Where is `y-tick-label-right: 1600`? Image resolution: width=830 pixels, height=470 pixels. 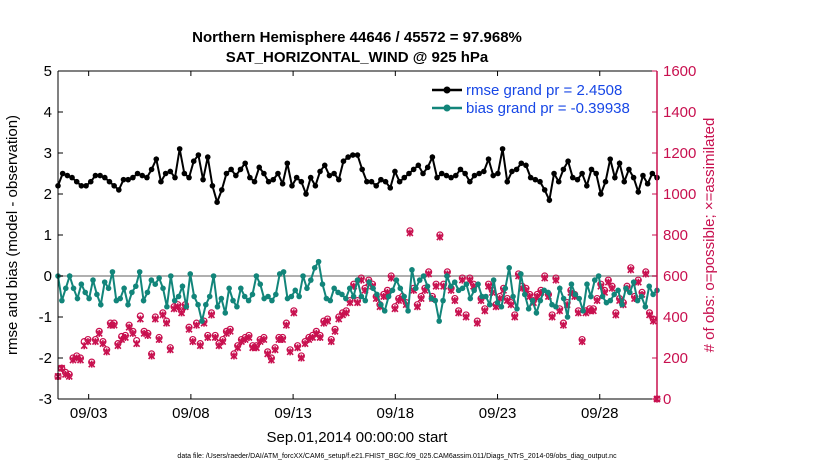
y-tick-label-right: 1600 is located at coordinates (679, 71).